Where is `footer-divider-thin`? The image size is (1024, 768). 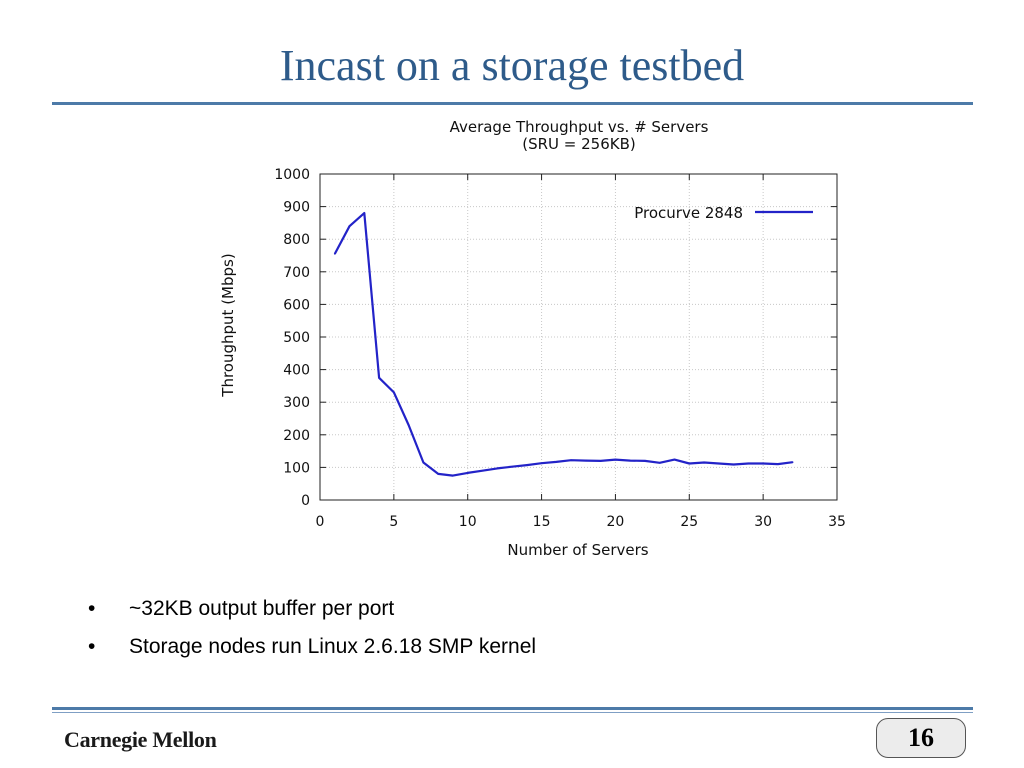 footer-divider-thin is located at coordinates (512, 712).